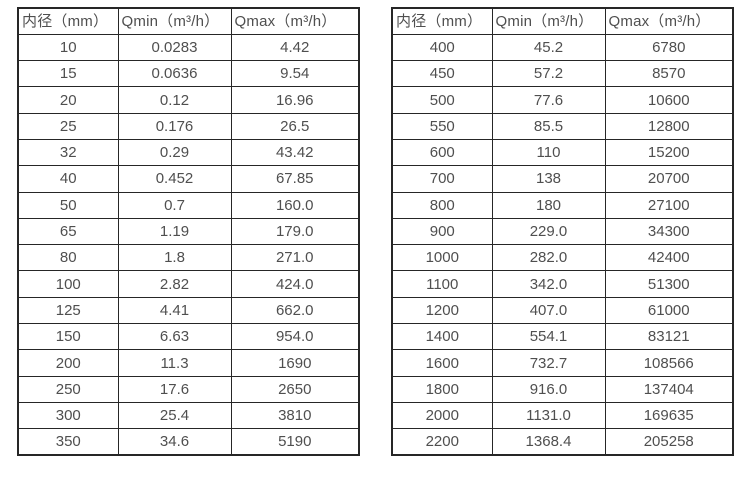 Image resolution: width=750 pixels, height=483 pixels. What do you see at coordinates (174, 100) in the screenshot?
I see `table-cell: 0.12` at bounding box center [174, 100].